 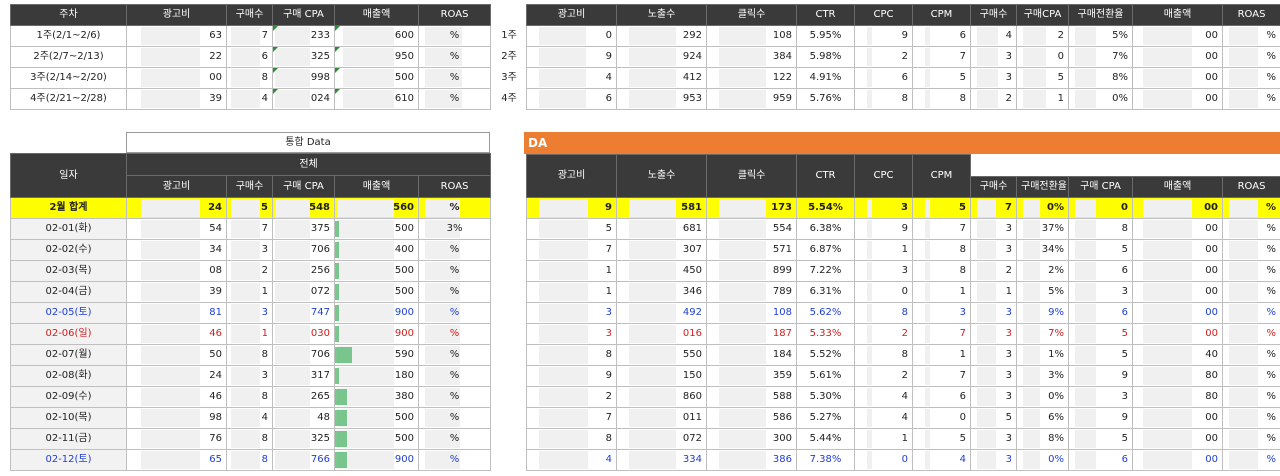 I want to click on cpa-cell: 317, so click(x=303, y=376).